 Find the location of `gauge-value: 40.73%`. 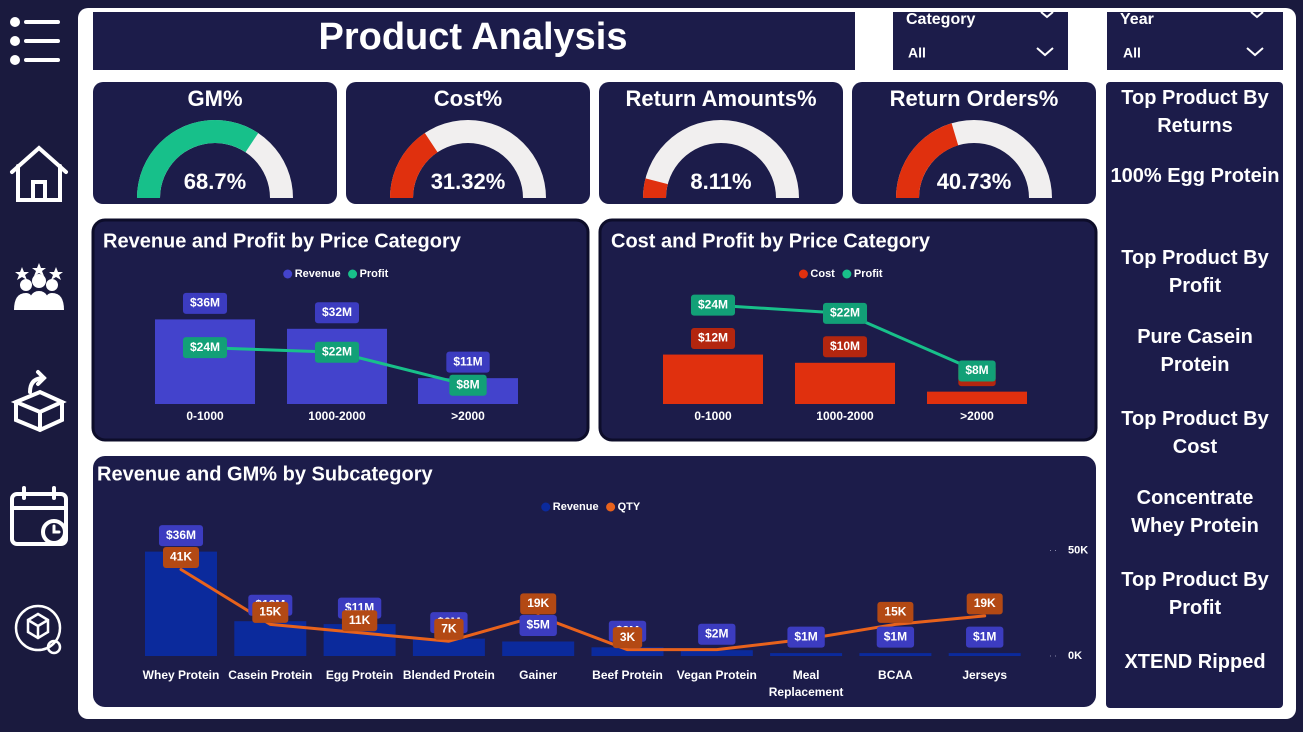

gauge-value: 40.73% is located at coordinates (974, 181).